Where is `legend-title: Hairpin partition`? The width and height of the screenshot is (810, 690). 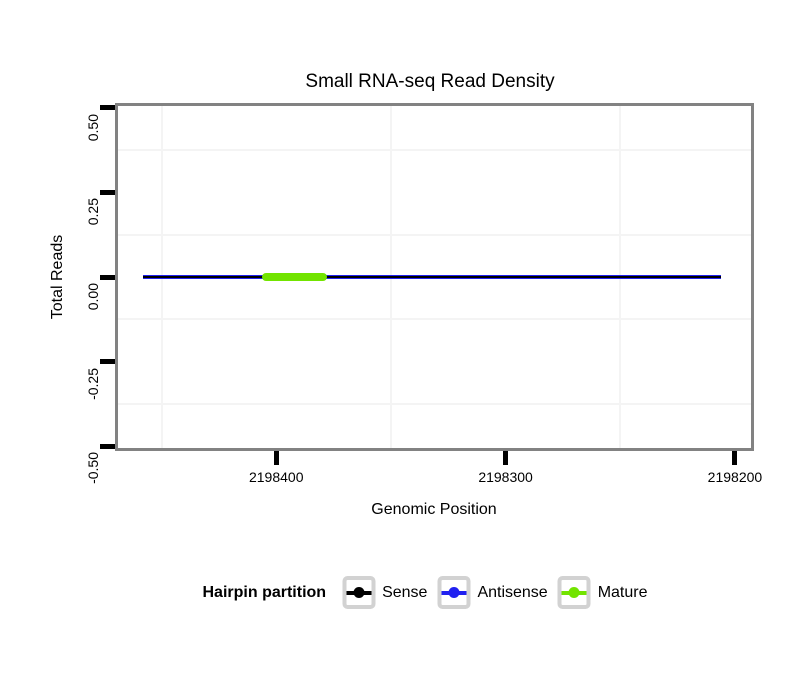 legend-title: Hairpin partition is located at coordinates (264, 592).